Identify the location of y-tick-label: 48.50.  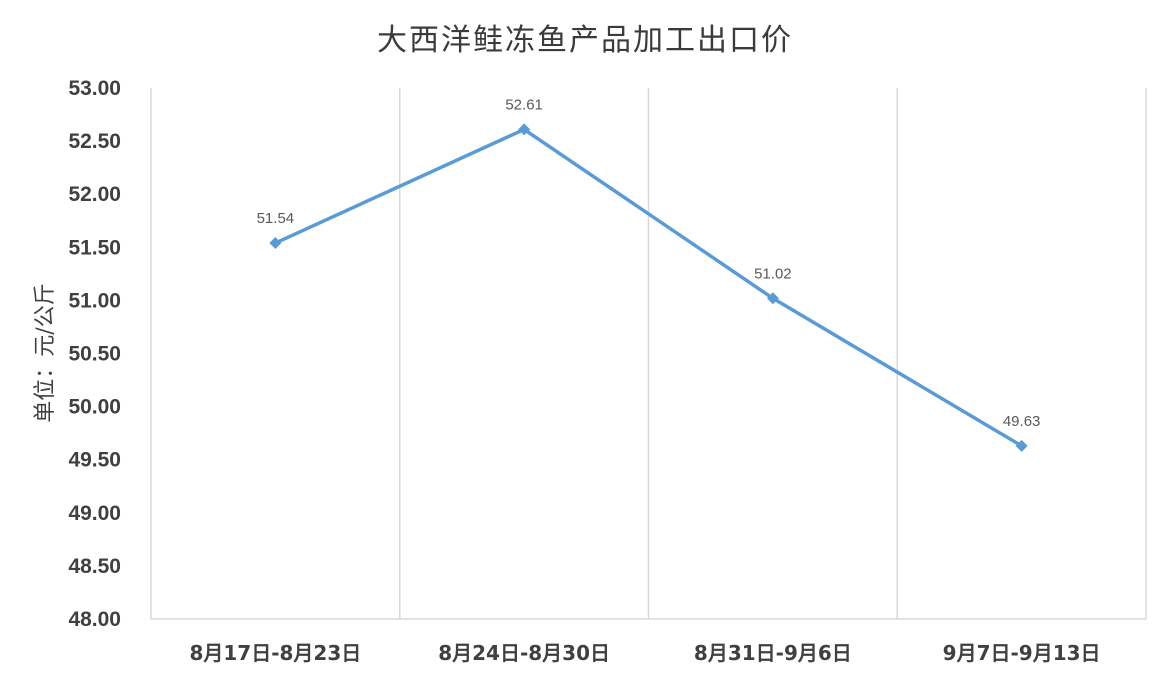
(94, 566).